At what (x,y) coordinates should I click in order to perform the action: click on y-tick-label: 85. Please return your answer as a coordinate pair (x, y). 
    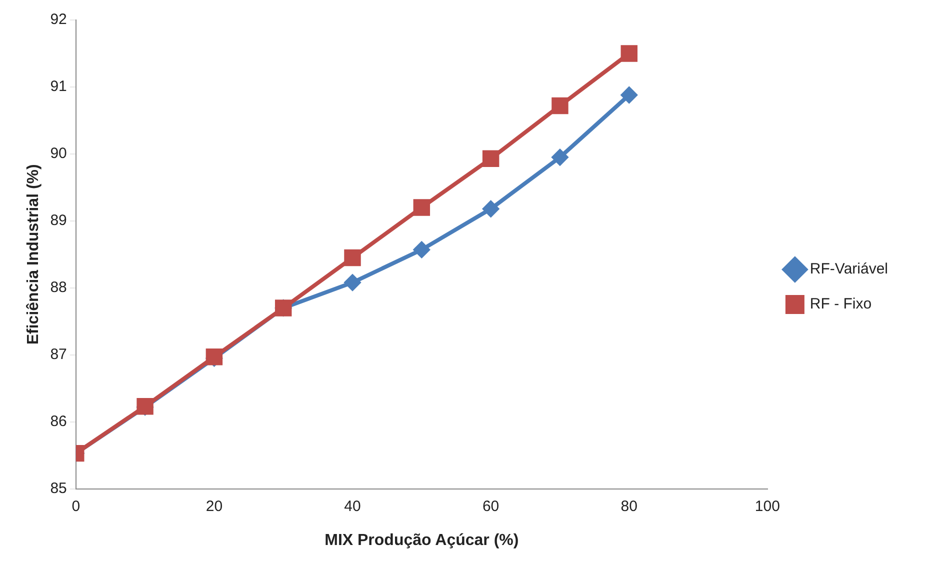
    Looking at the image, I should click on (58, 488).